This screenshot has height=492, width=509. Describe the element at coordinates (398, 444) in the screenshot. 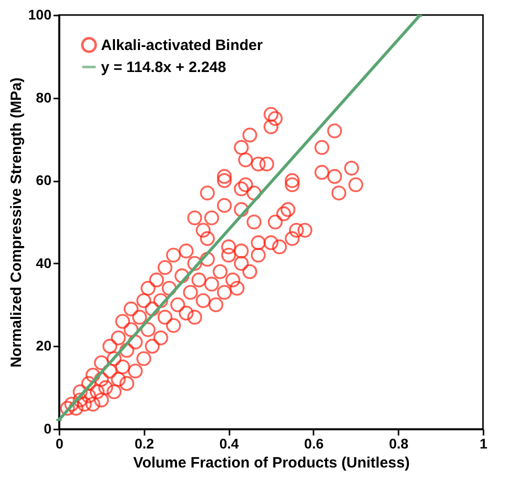

I see `x-tick-label: 0.8` at that location.